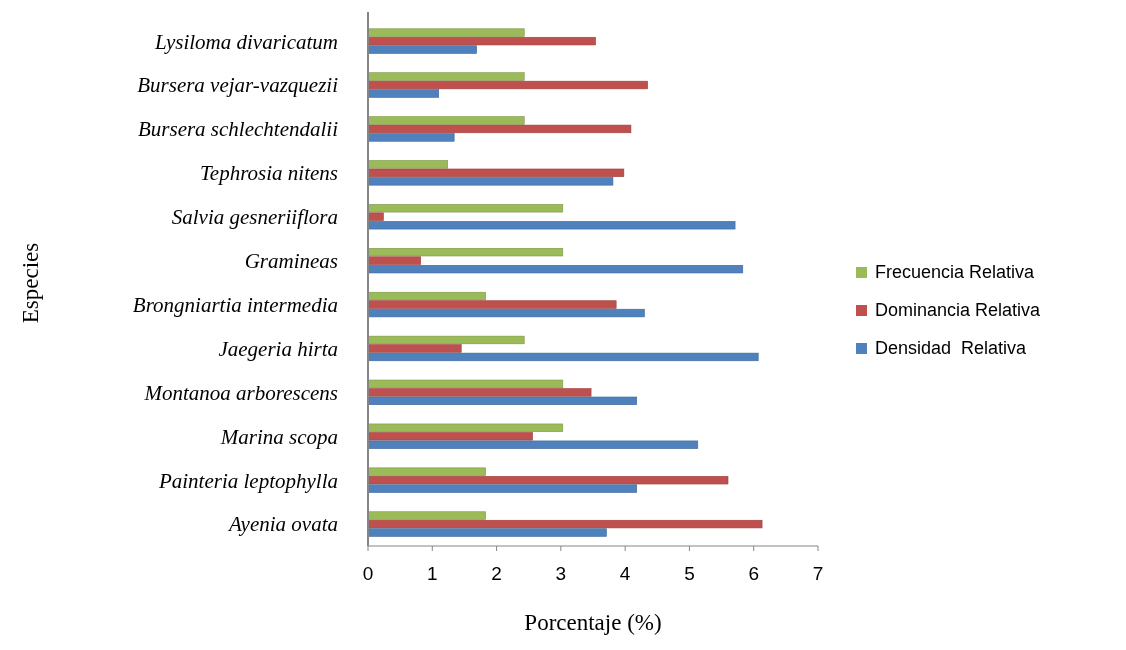  I want to click on x-tick-label: 4, so click(625, 573).